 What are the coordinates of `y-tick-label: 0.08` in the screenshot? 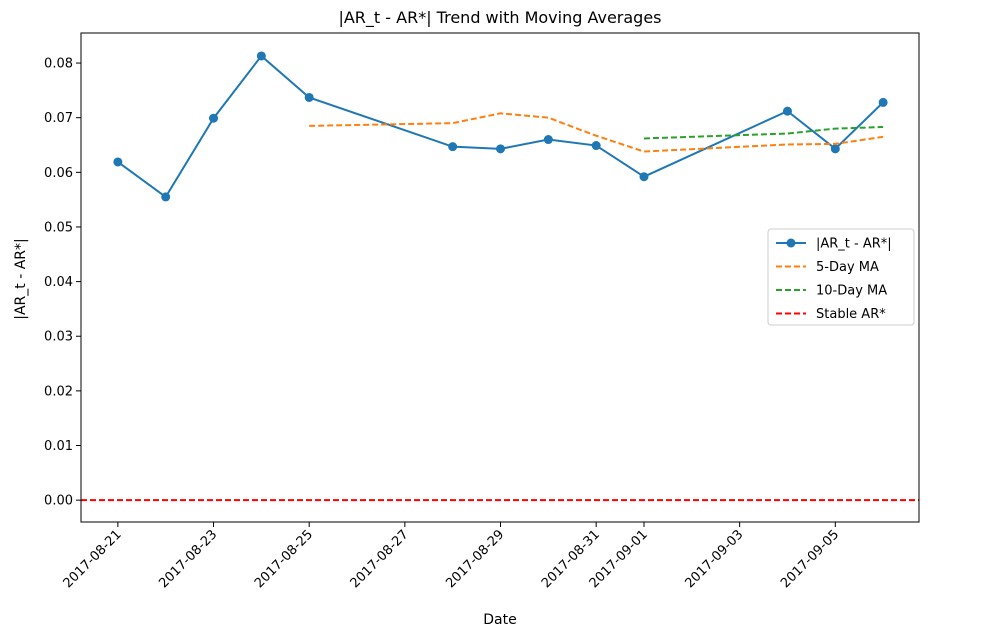 It's located at (58, 64).